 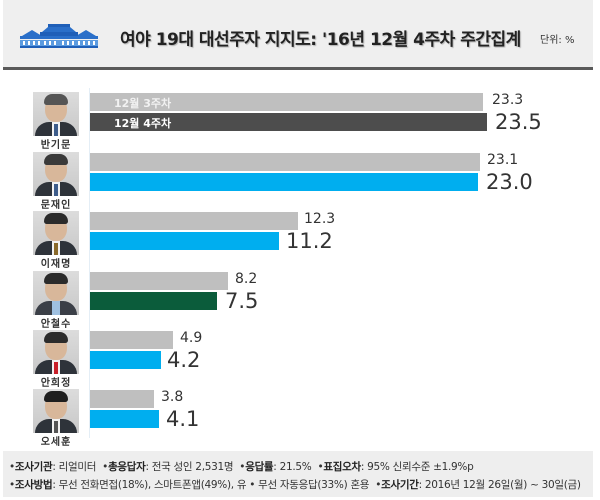 What do you see at coordinates (143, 103) in the screenshot?
I see `legend-prev-label: 12월 3주차` at bounding box center [143, 103].